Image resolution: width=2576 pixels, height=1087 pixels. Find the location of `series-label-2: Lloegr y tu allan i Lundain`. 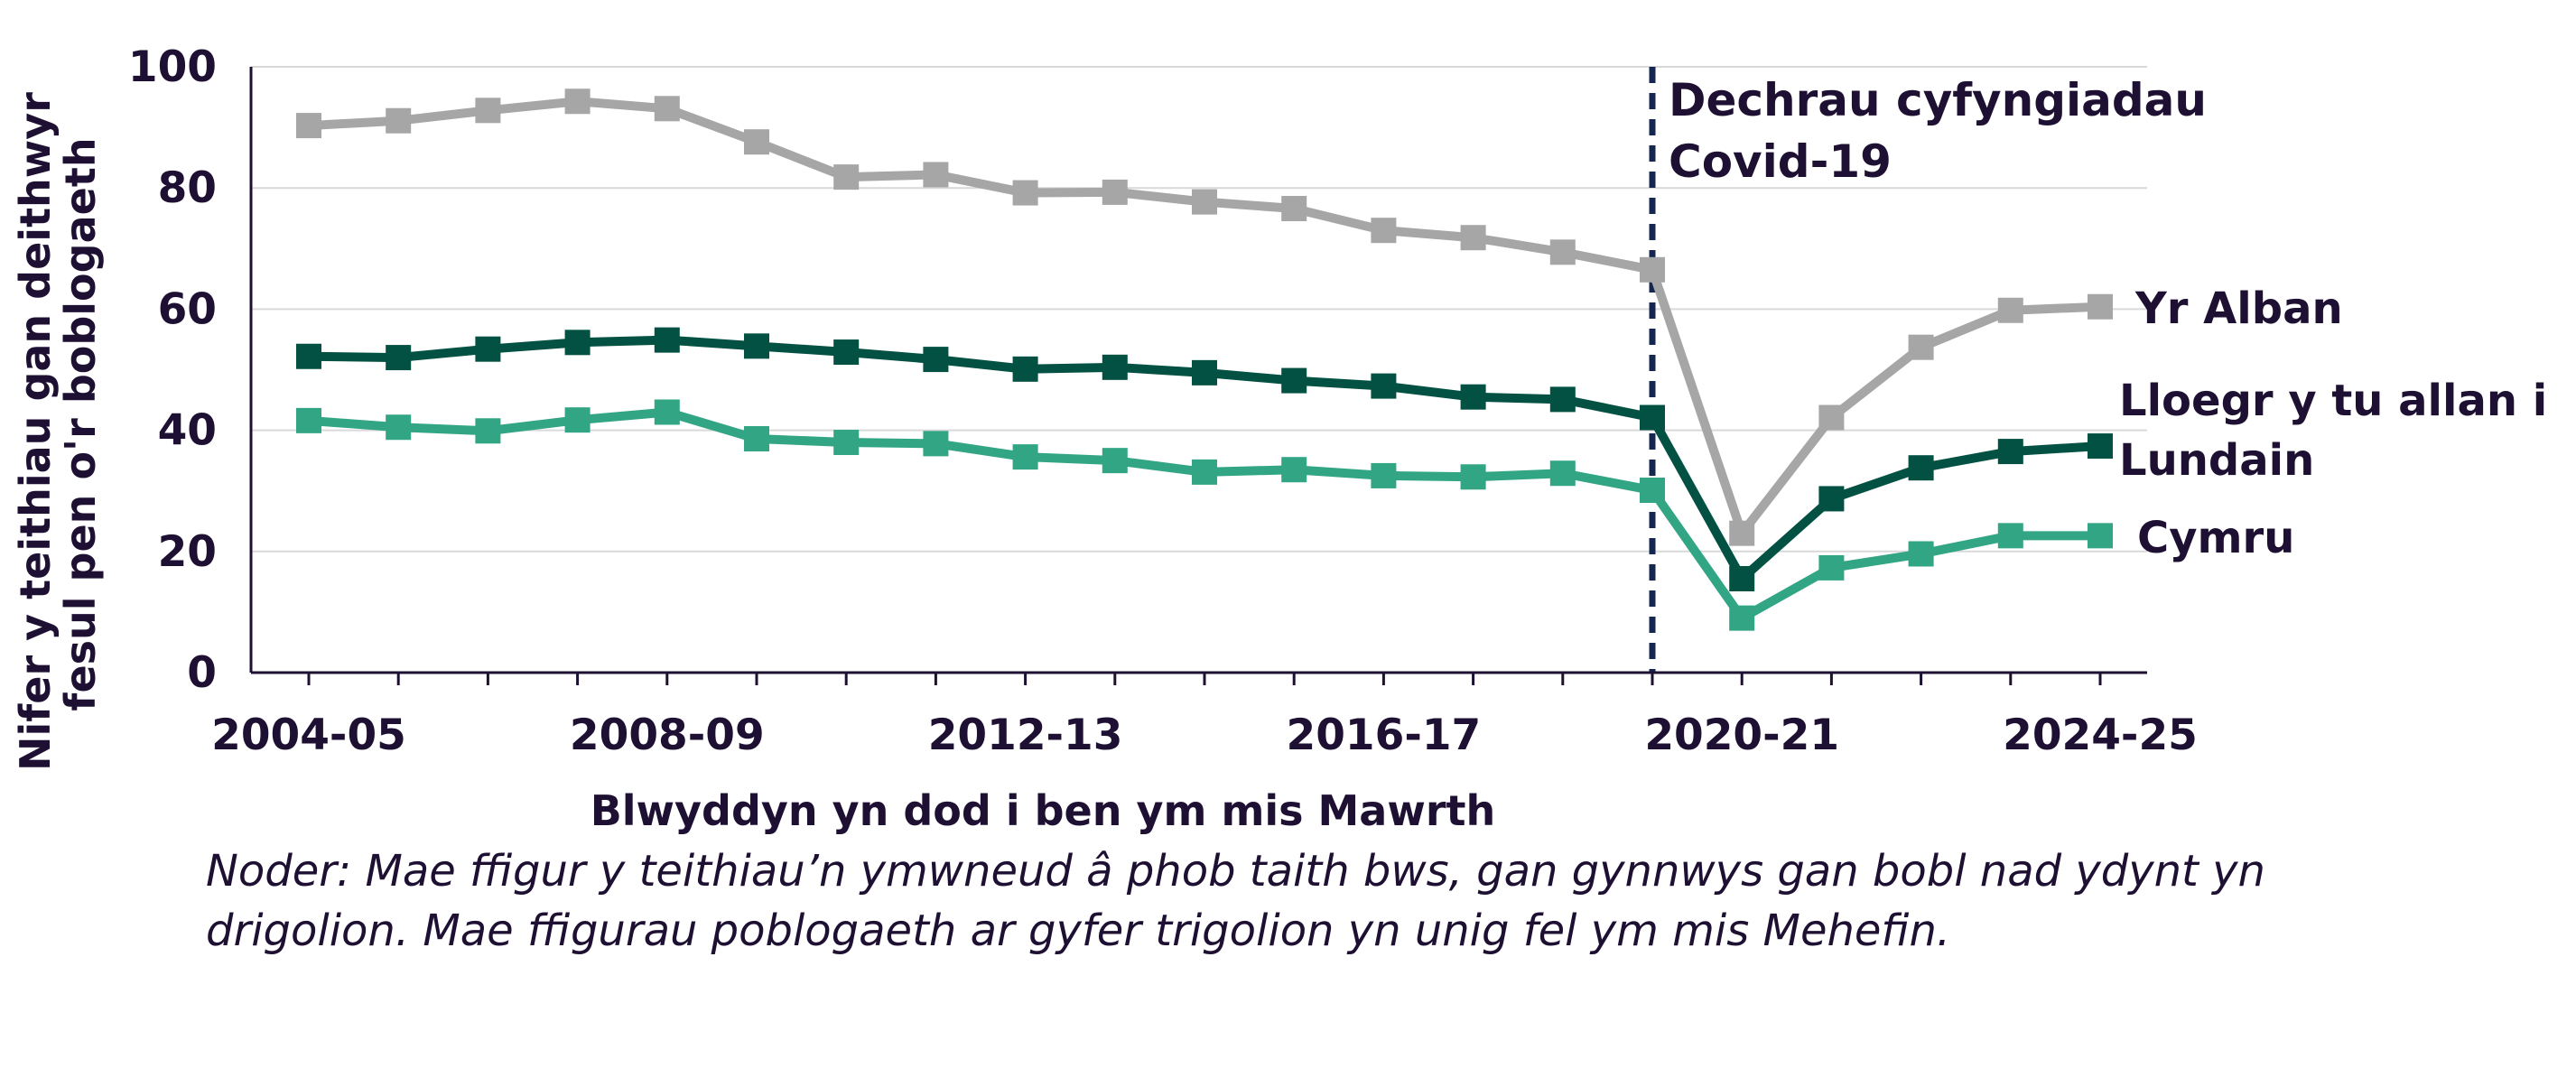

series-label-2: Lloegr y tu allan i Lundain is located at coordinates (2333, 431).